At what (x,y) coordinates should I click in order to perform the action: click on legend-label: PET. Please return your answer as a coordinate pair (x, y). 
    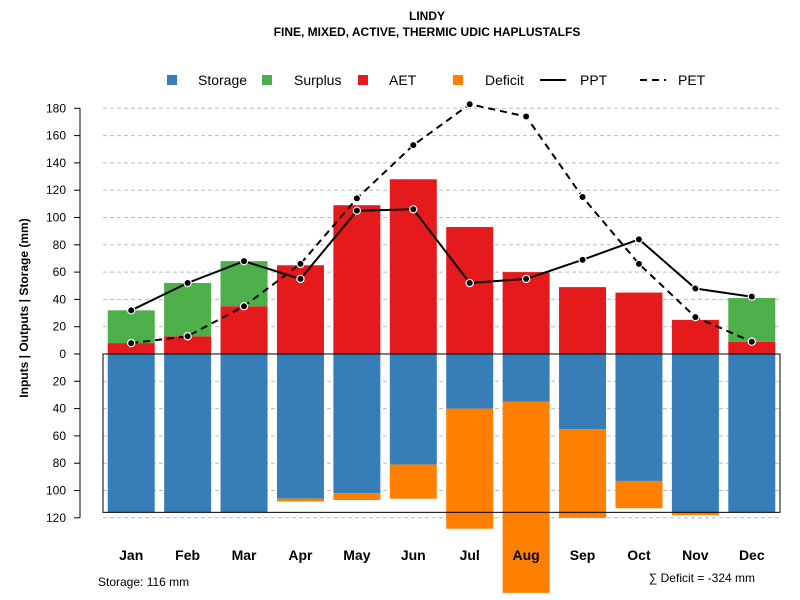
    Looking at the image, I should click on (692, 80).